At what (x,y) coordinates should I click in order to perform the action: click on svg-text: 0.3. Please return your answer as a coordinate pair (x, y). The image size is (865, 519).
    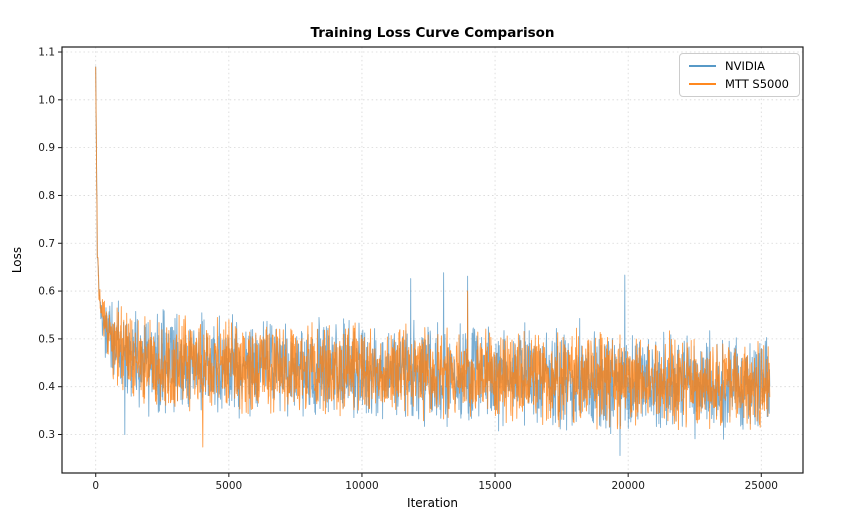
    Looking at the image, I should click on (46, 435).